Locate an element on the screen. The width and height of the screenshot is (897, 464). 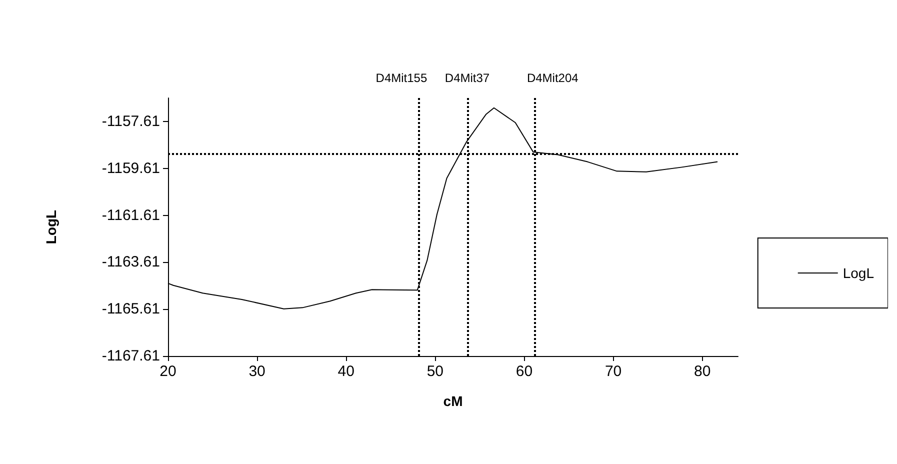
legend-label: LogL is located at coordinates (858, 273).